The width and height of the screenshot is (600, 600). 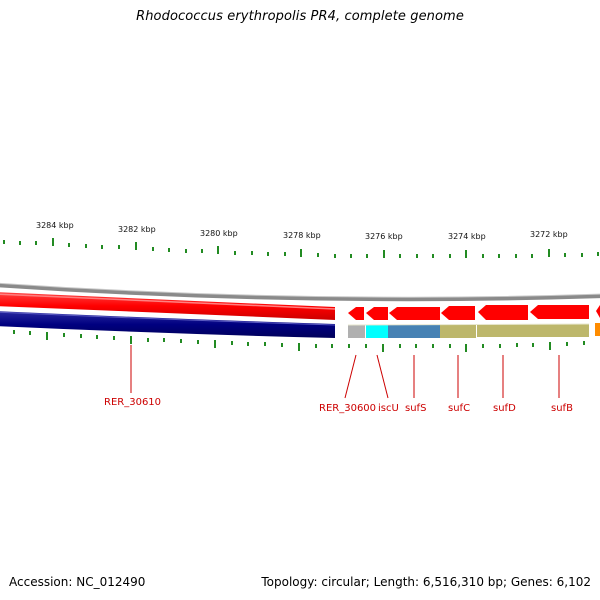 I want to click on inner-ticks, so click(x=299, y=341).